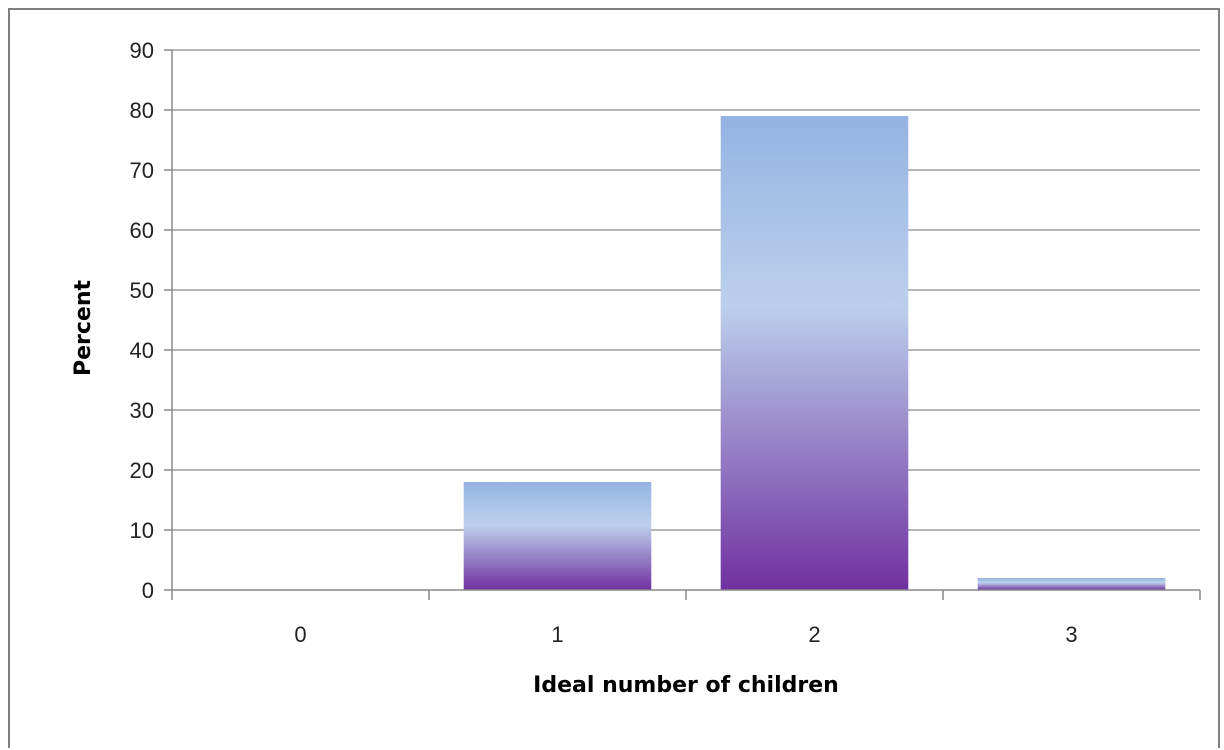  Describe the element at coordinates (142, 230) in the screenshot. I see `y-tick-label: 60` at that location.